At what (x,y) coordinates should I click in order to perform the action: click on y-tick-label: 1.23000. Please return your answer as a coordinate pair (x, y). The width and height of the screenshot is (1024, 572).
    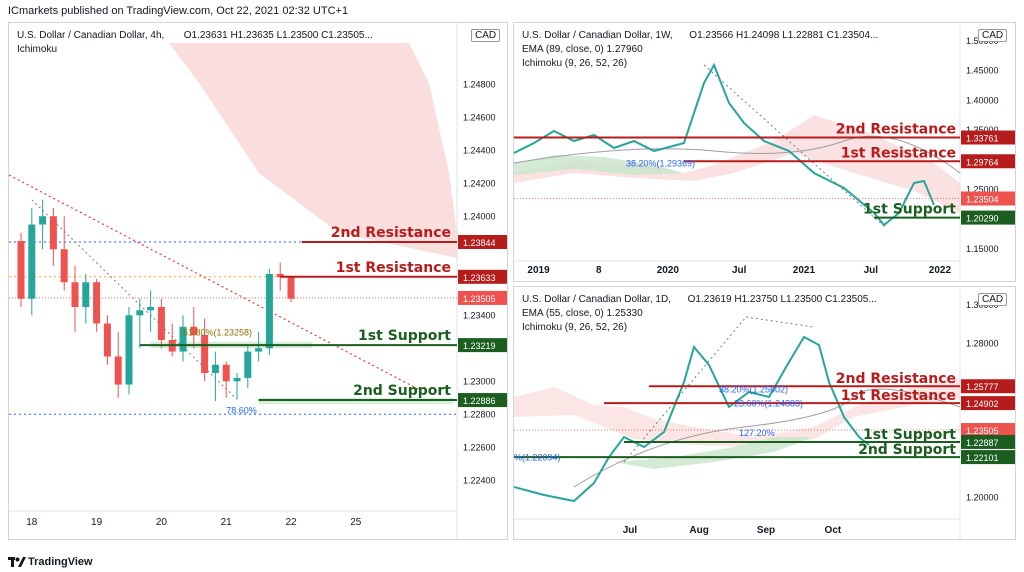
    Looking at the image, I should click on (479, 381).